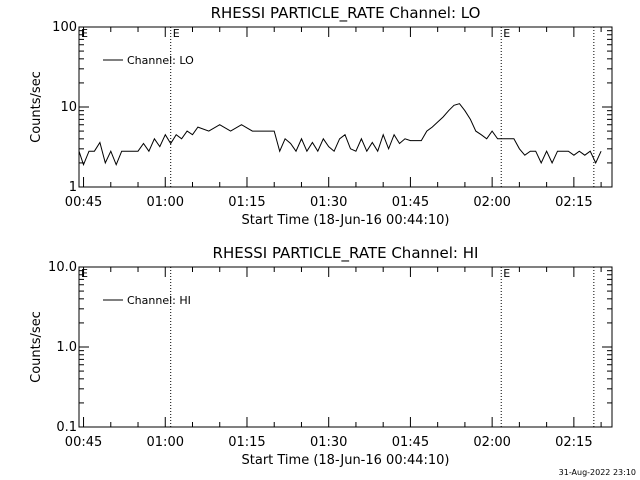  I want to click on y-tick-label: 100, so click(64, 27).